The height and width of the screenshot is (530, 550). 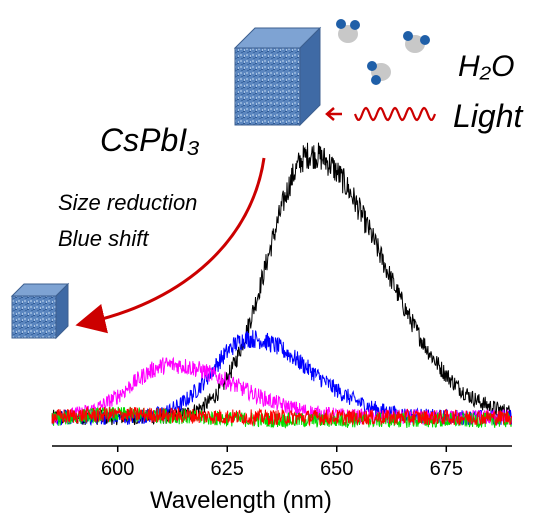 What do you see at coordinates (150, 140) in the screenshot?
I see `compound-label: CsPbI₃` at bounding box center [150, 140].